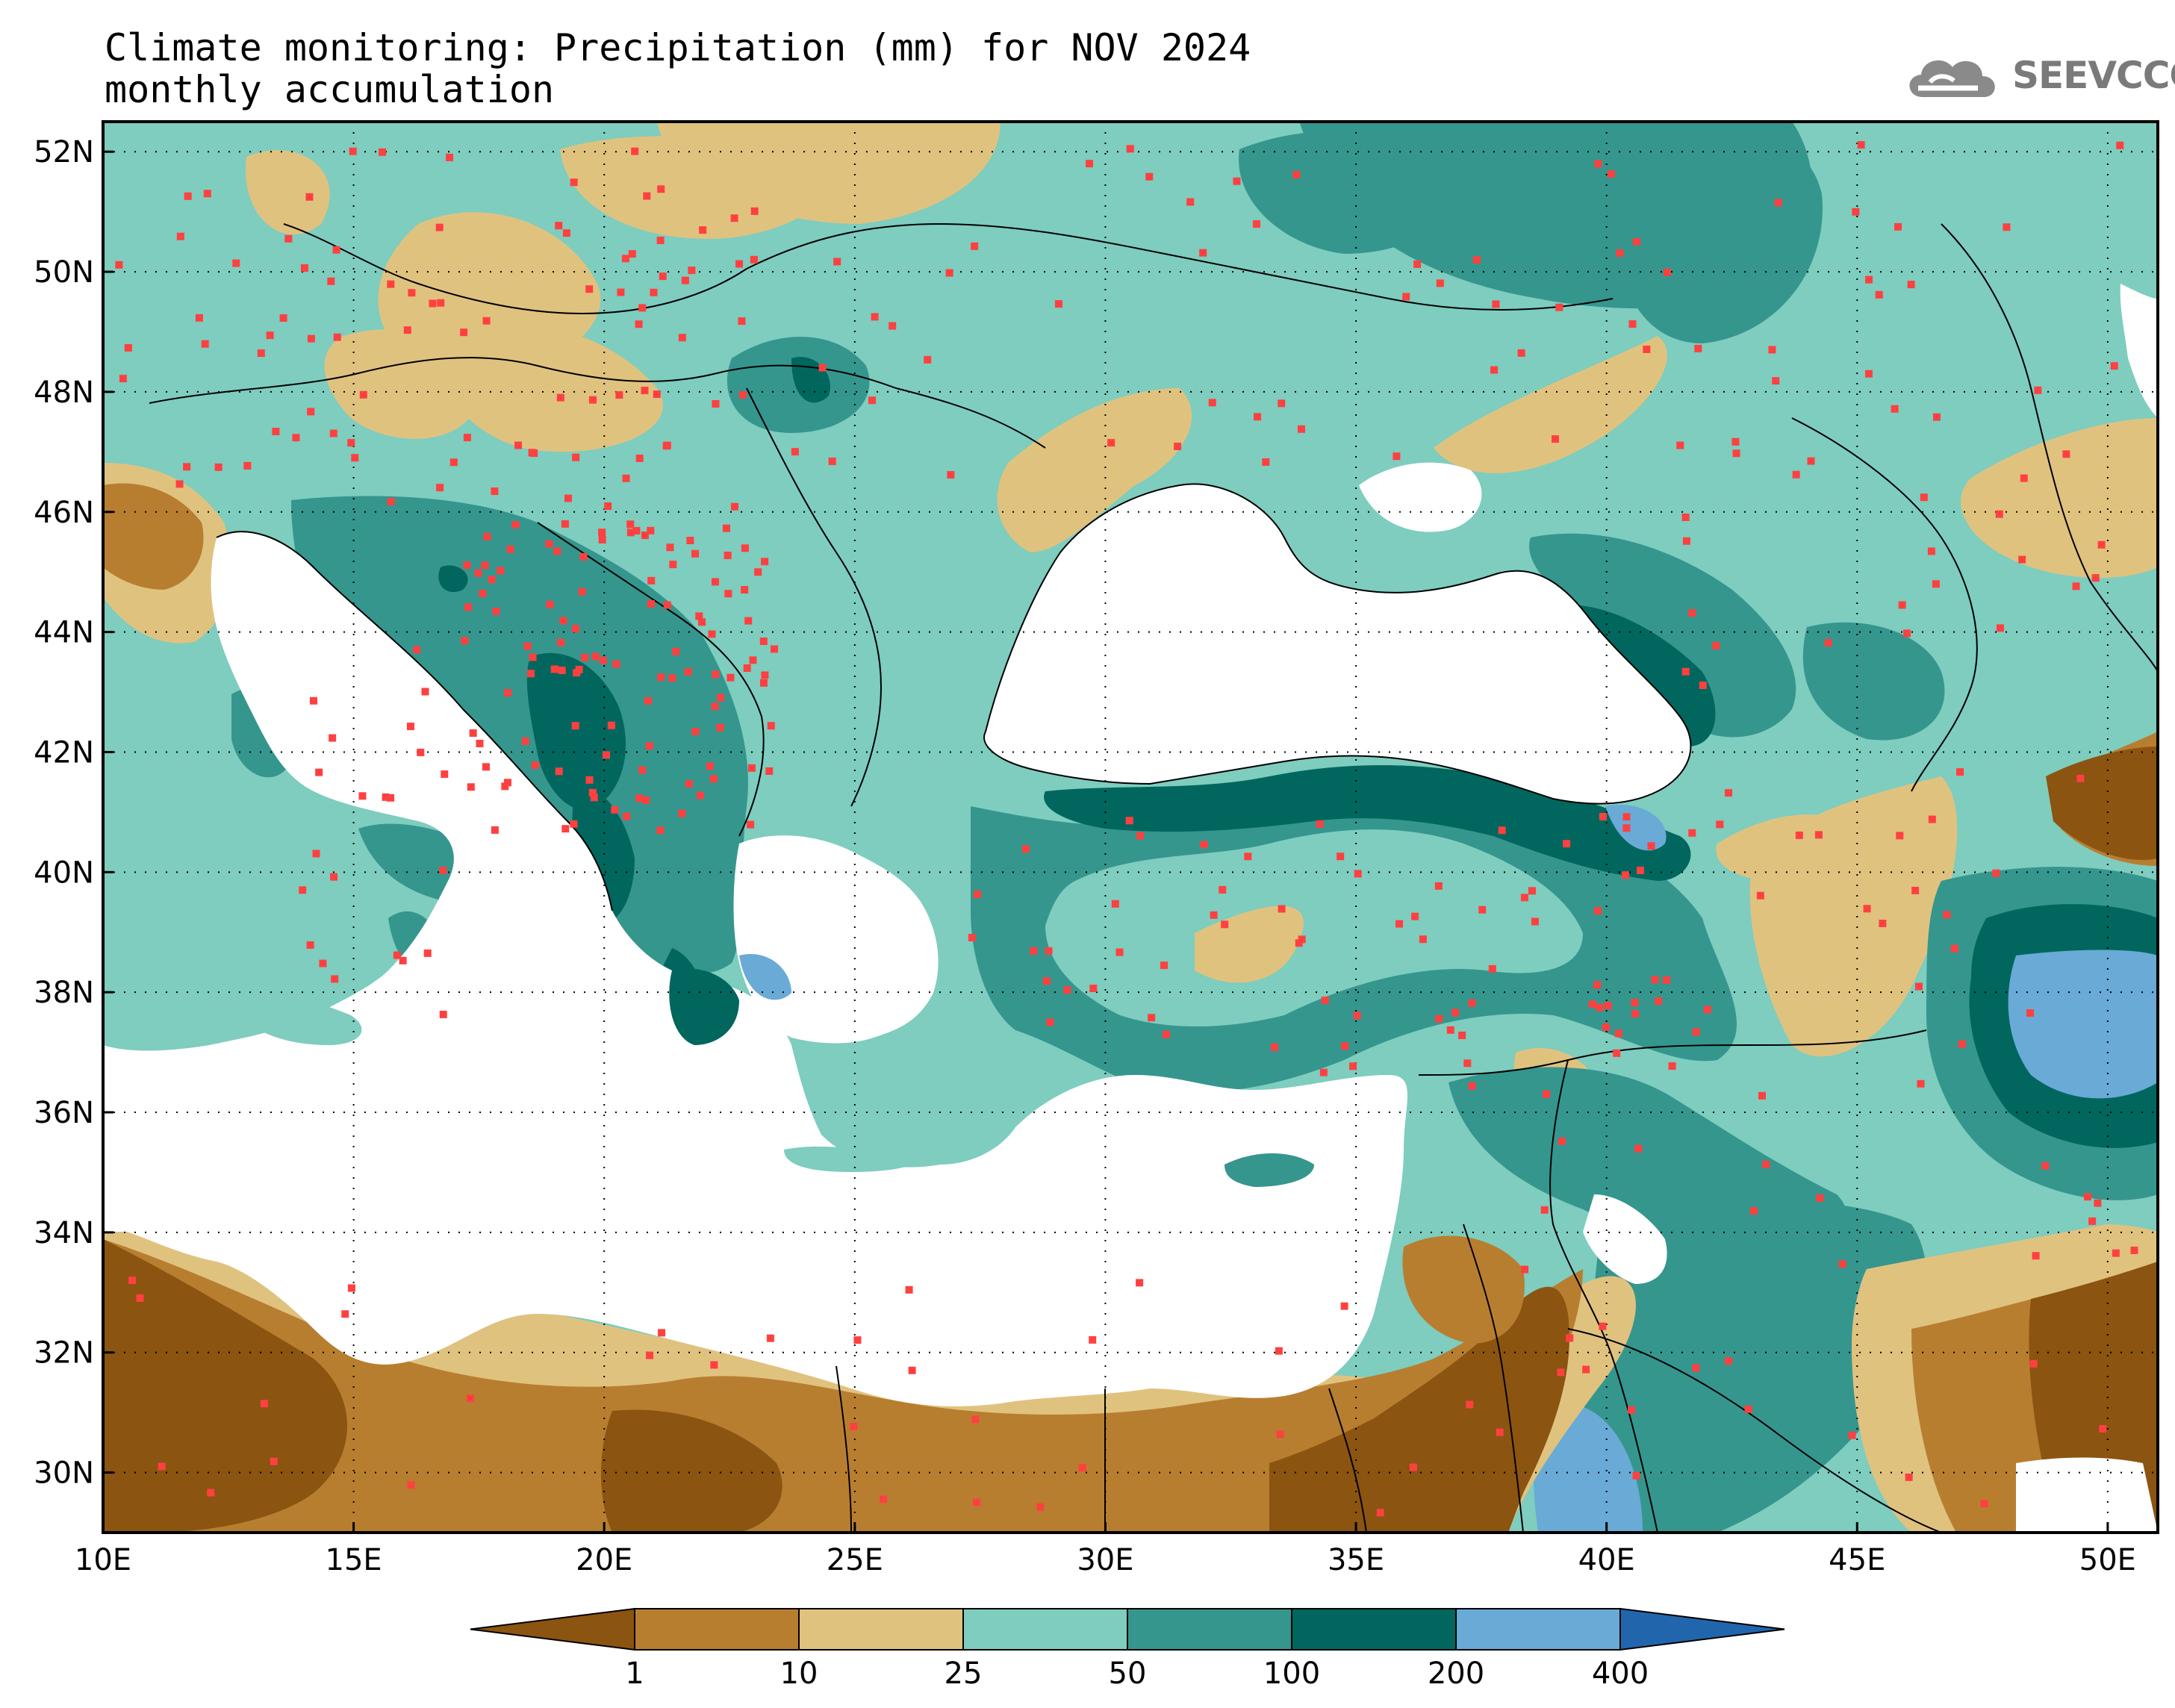  What do you see at coordinates (354, 1560) in the screenshot?
I see `lon-tick-label: 15E` at bounding box center [354, 1560].